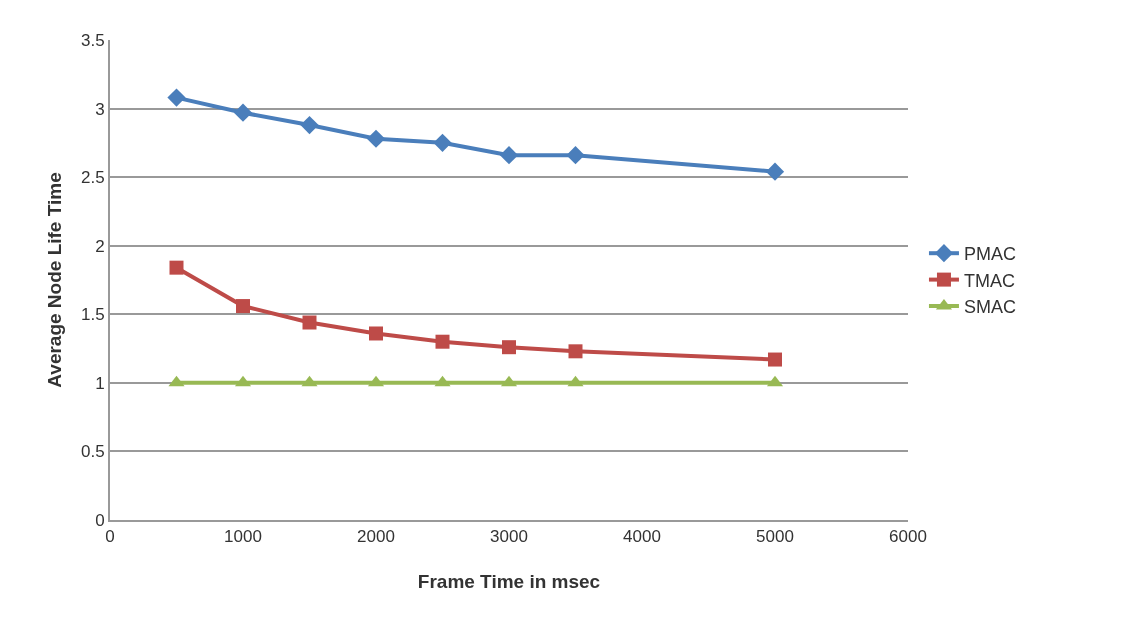 The width and height of the screenshot is (1148, 620). What do you see at coordinates (908, 537) in the screenshot?
I see `x-tick-label: 6000` at bounding box center [908, 537].